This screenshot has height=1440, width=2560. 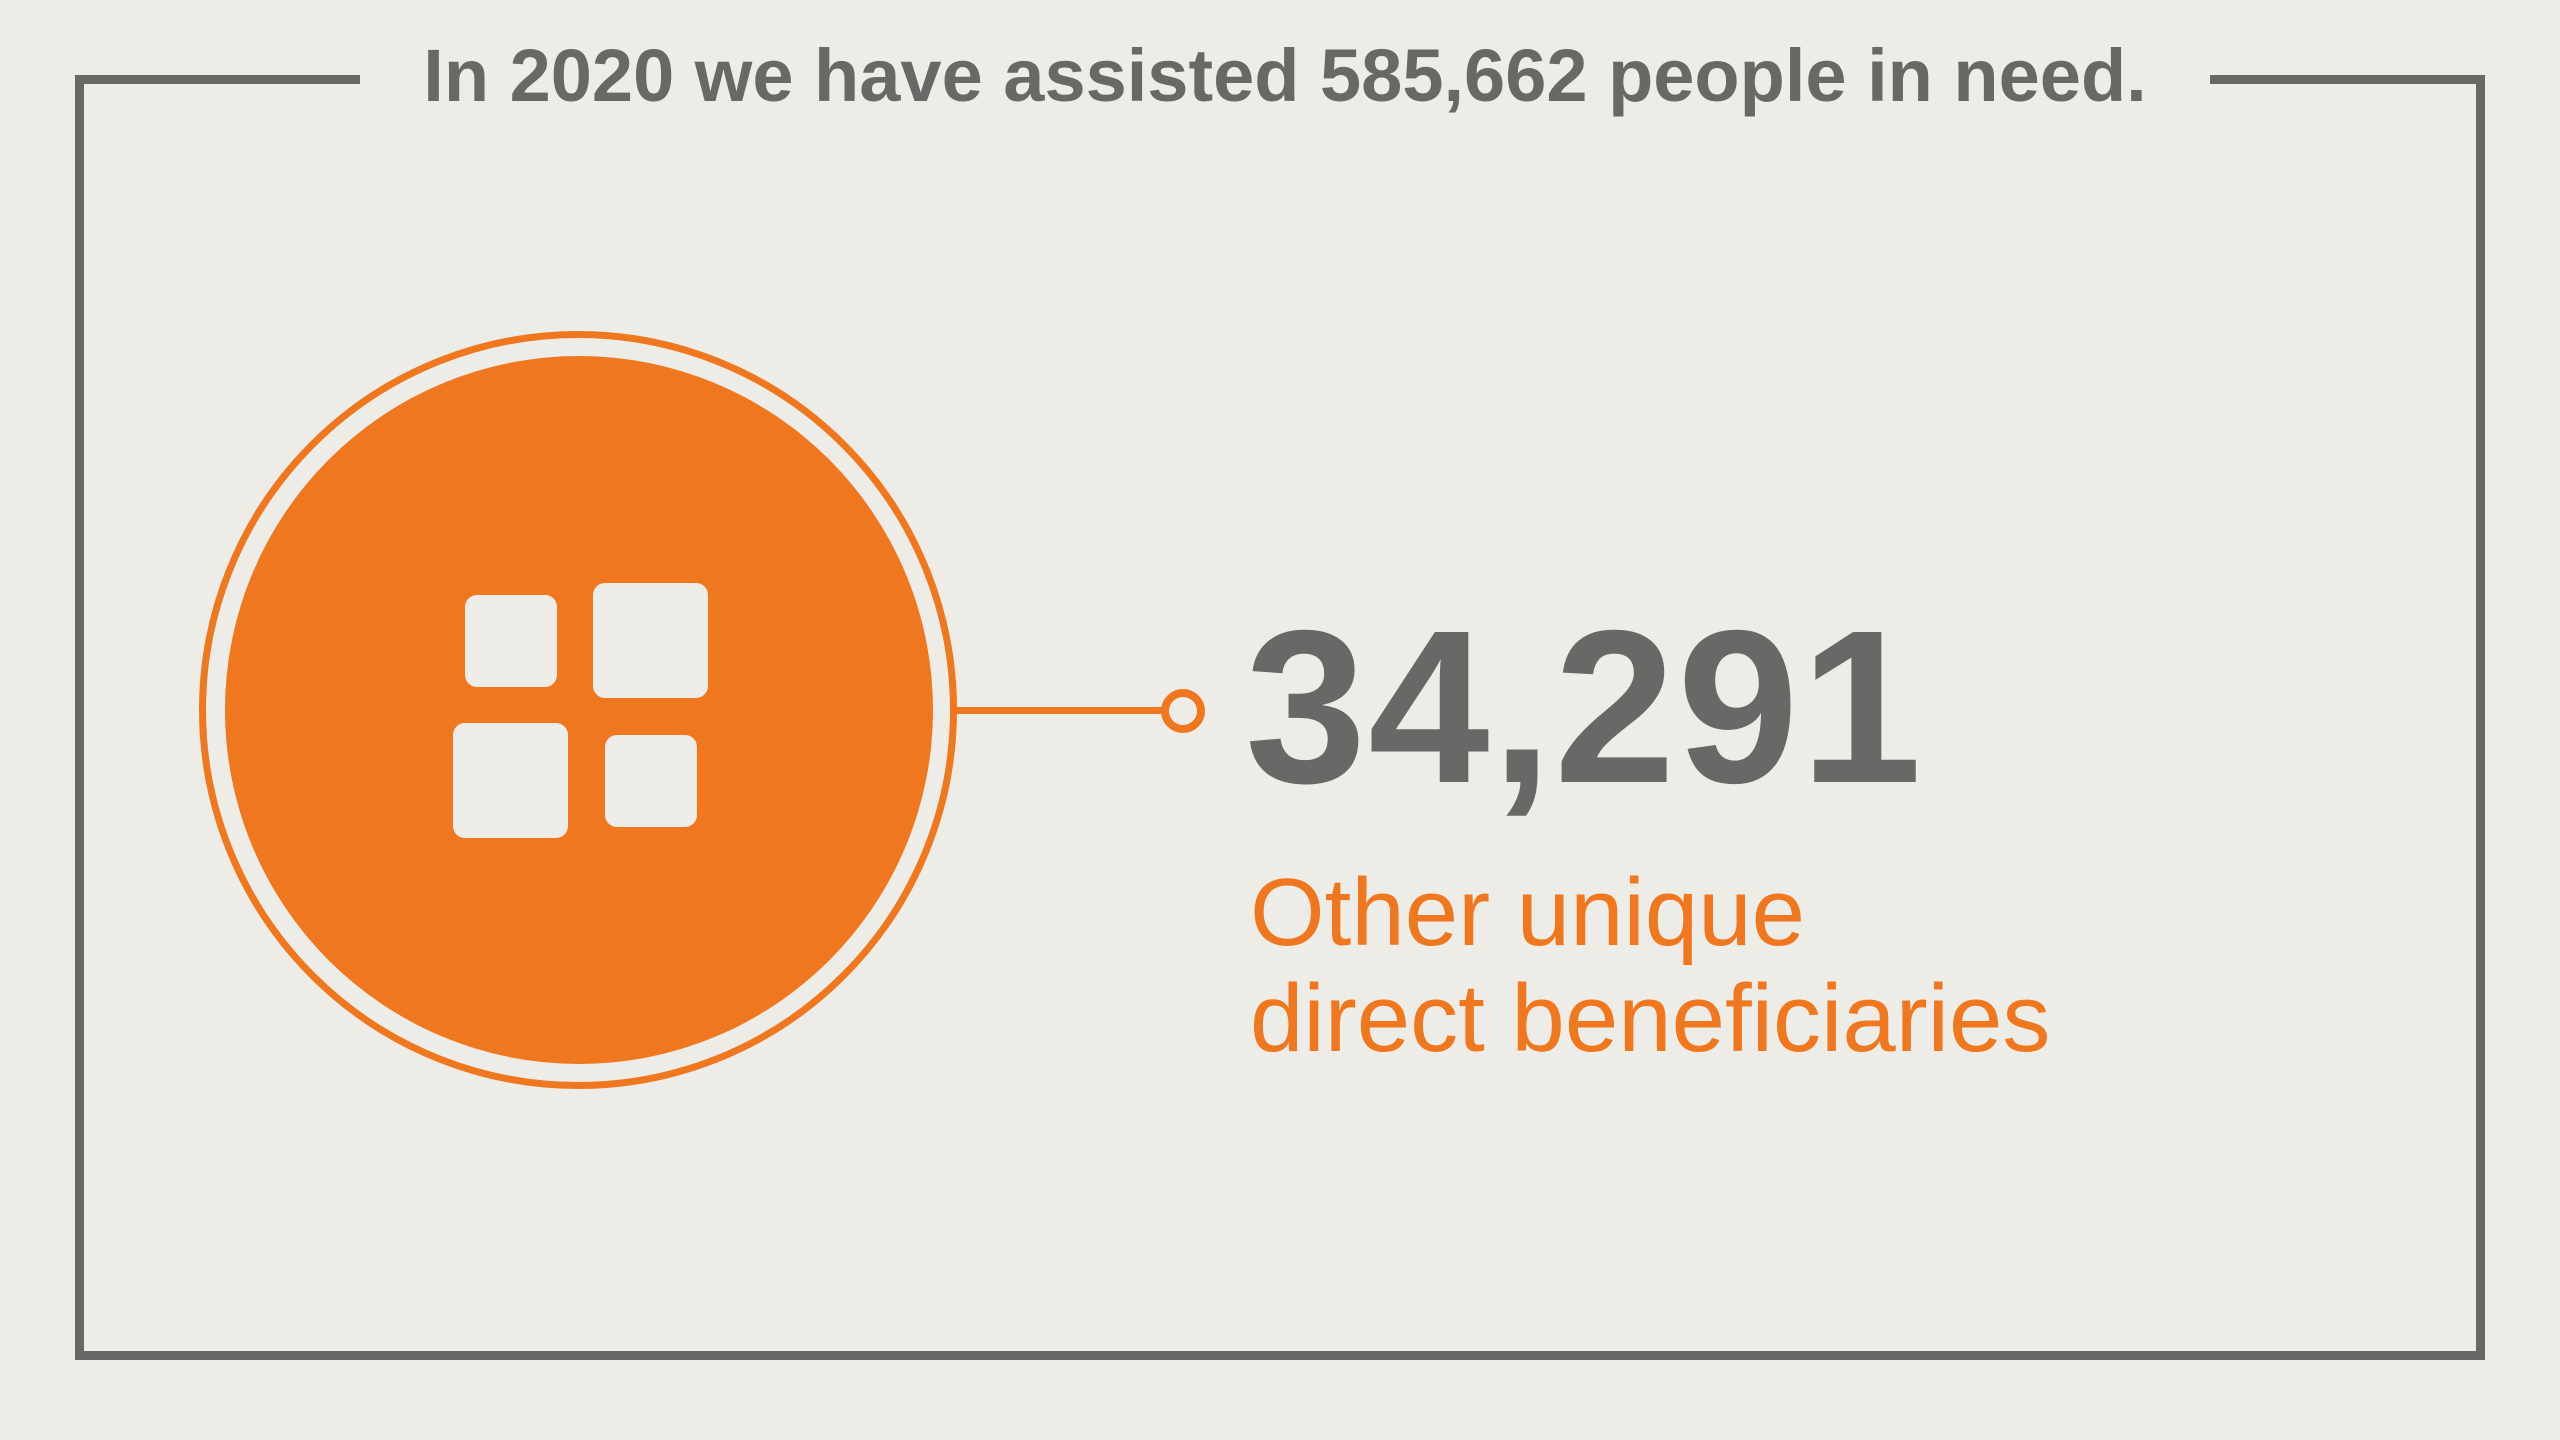 I want to click on icon-square-top-left, so click(x=511, y=641).